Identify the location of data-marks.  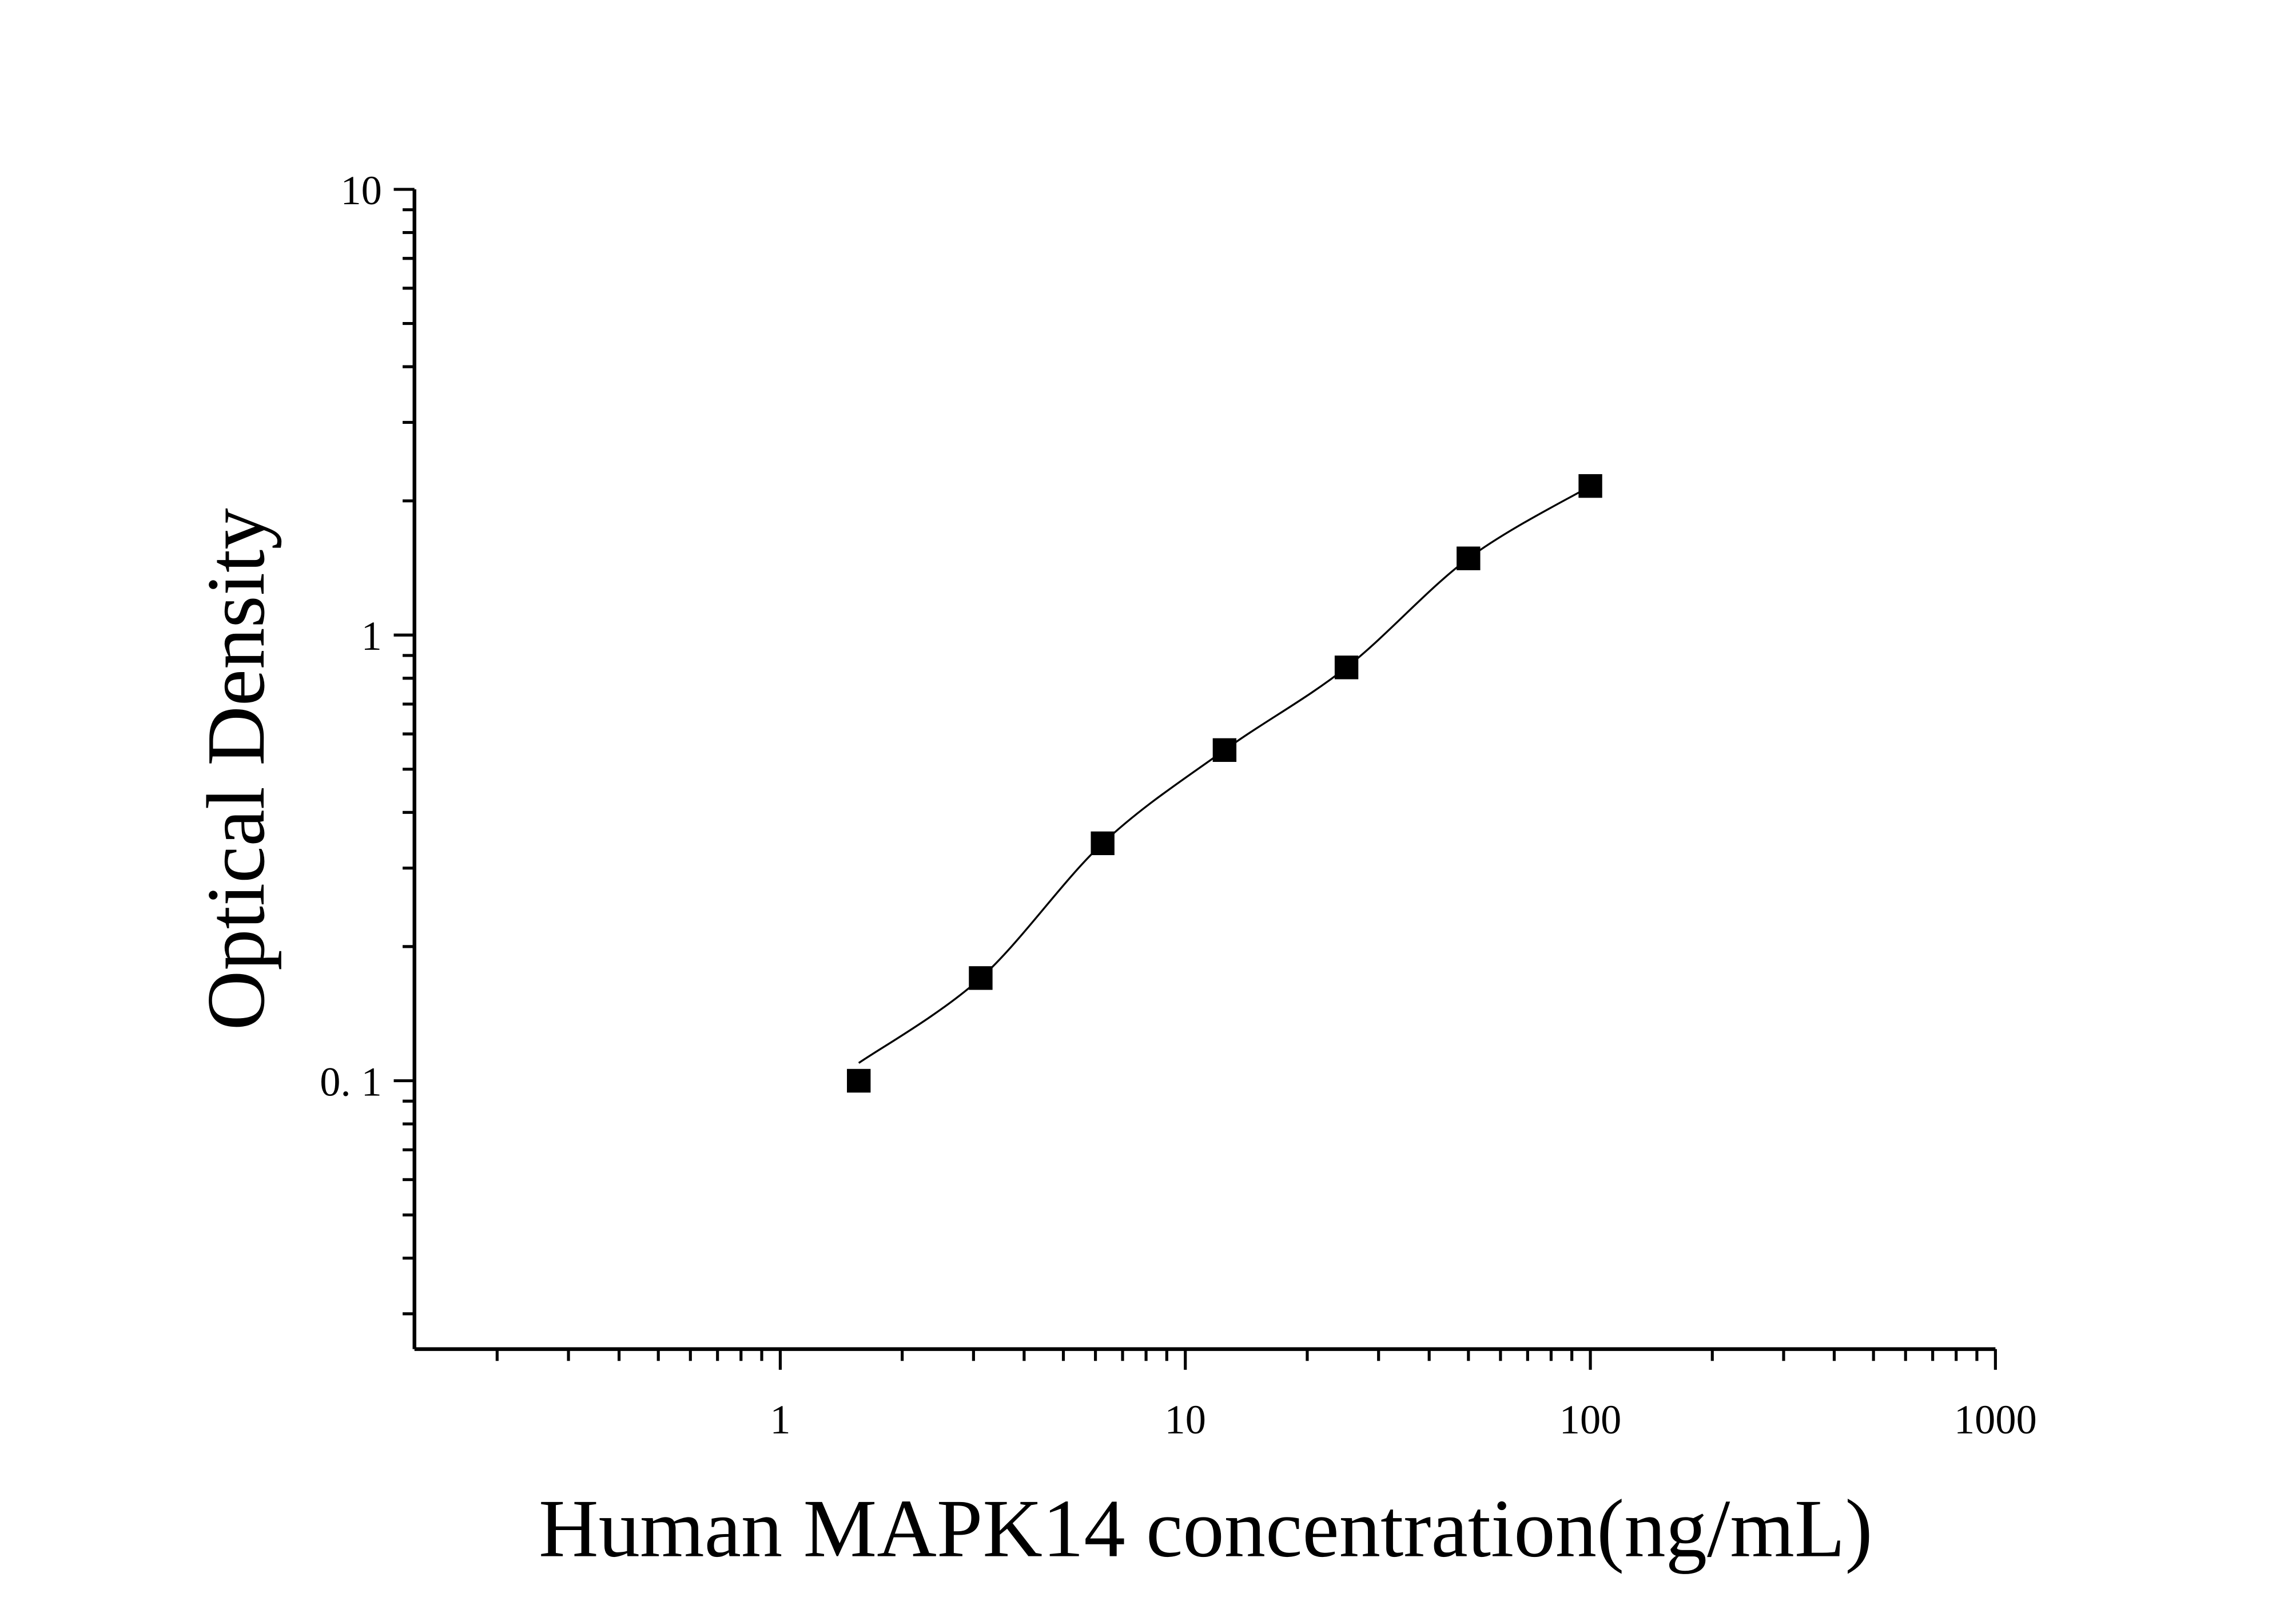
(1224, 783).